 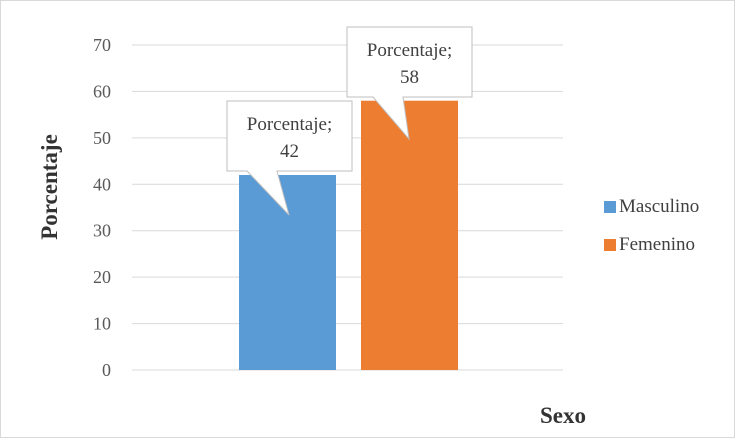 What do you see at coordinates (409, 77) in the screenshot?
I see `data-label-value: 58` at bounding box center [409, 77].